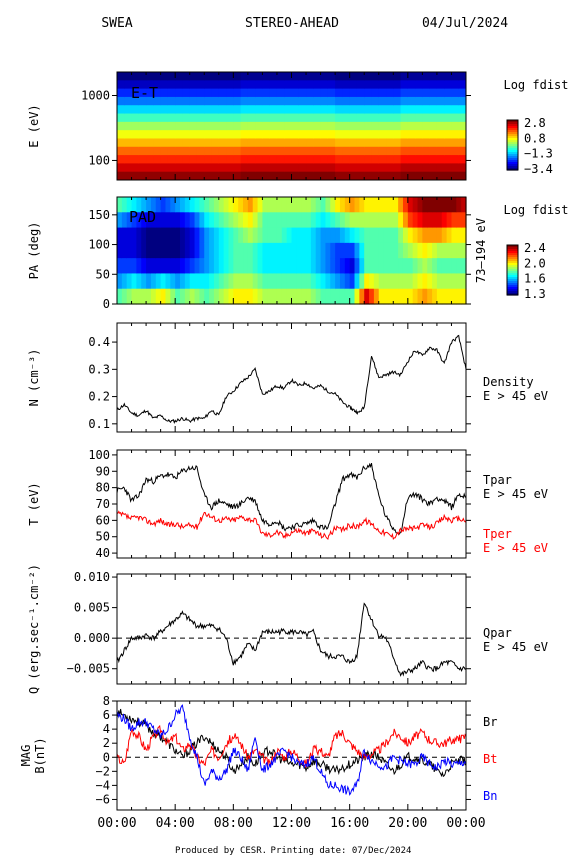 The width and height of the screenshot is (584, 864). What do you see at coordinates (515, 548) in the screenshot?
I see `legend-tper-energy: E > 45 eV` at bounding box center [515, 548].